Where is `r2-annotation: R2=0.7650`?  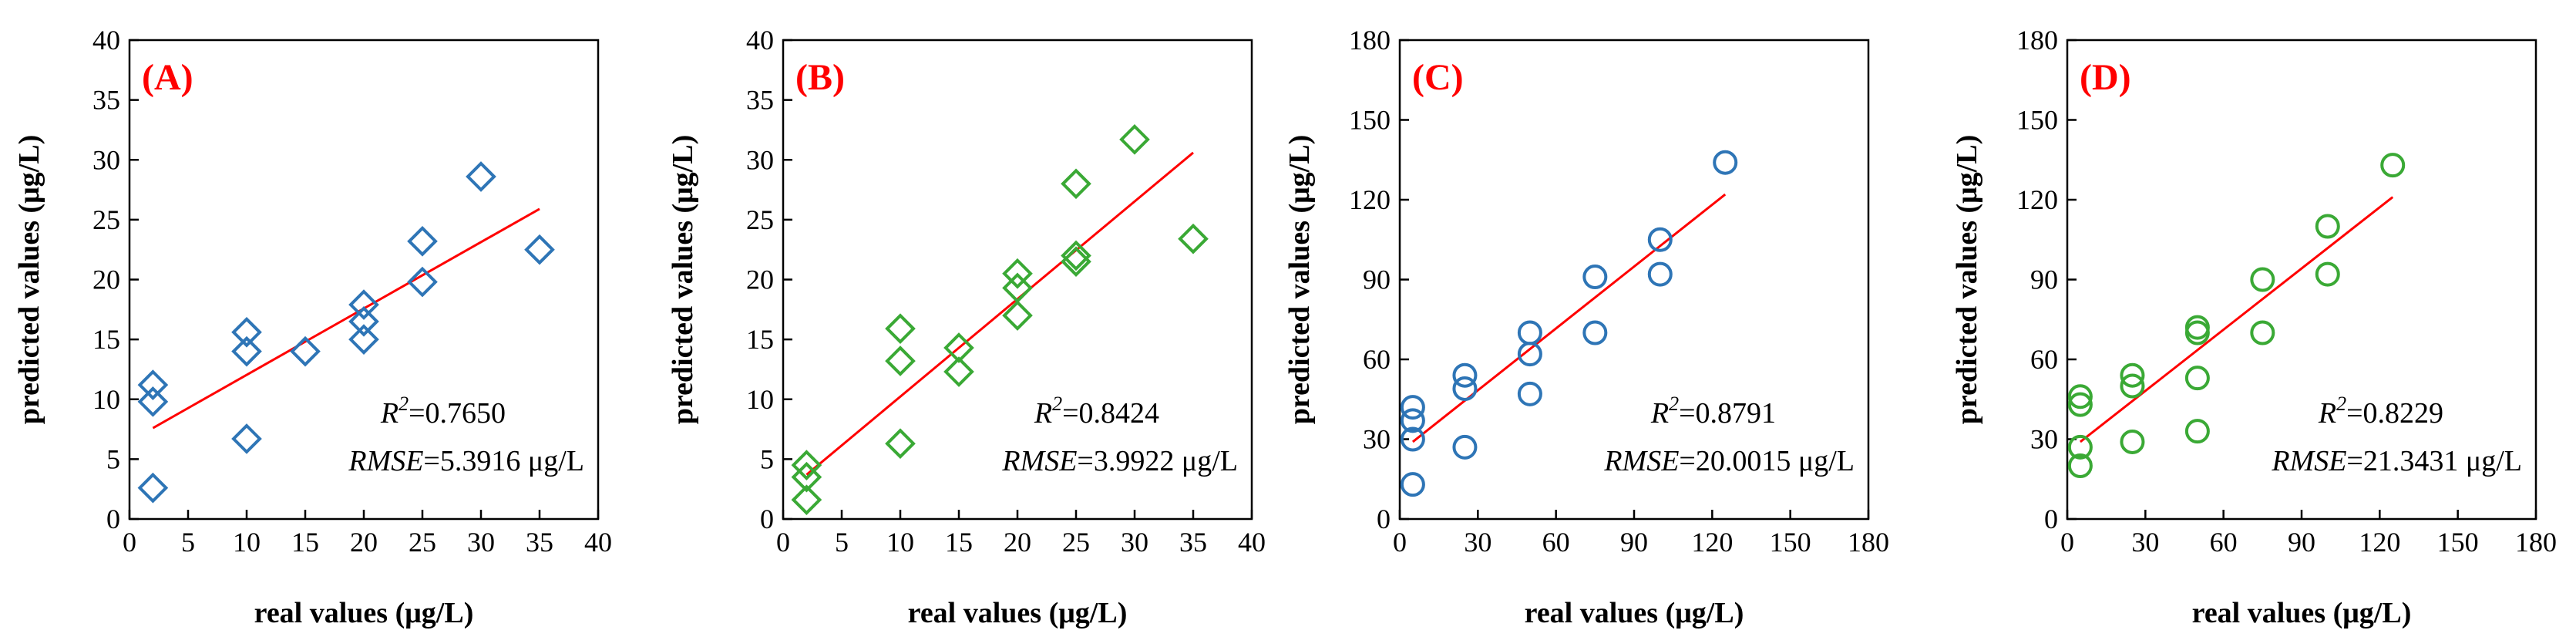 r2-annotation: R2=0.7650 is located at coordinates (443, 412).